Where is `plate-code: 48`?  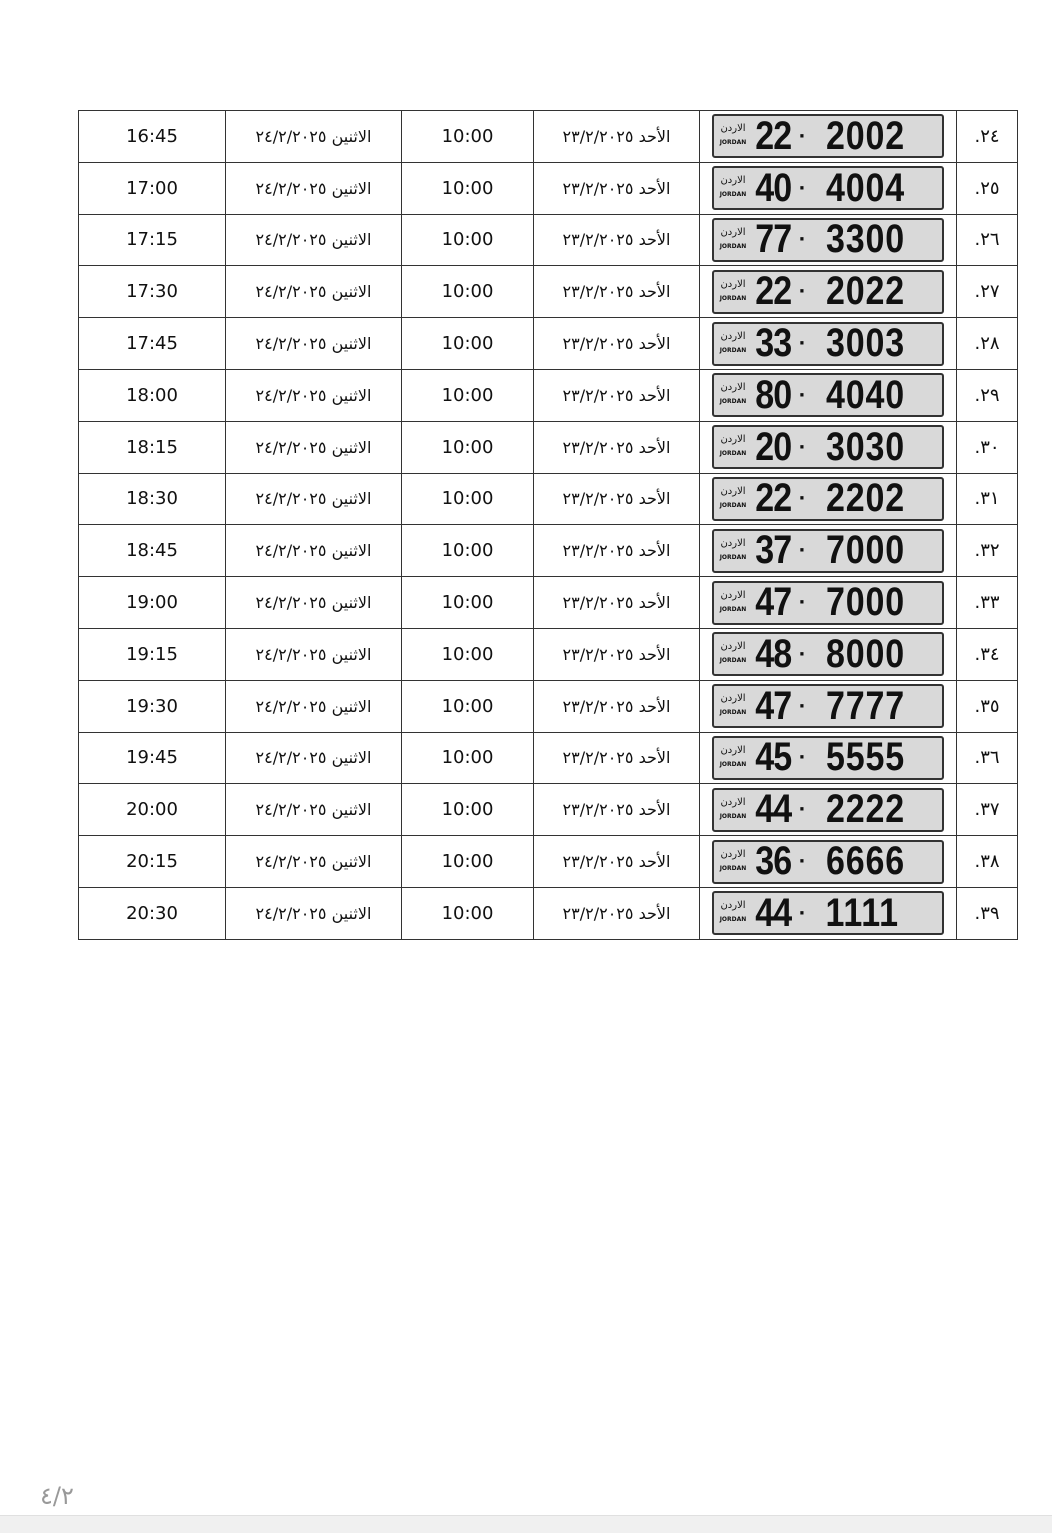 plate-code: 48 is located at coordinates (773, 653).